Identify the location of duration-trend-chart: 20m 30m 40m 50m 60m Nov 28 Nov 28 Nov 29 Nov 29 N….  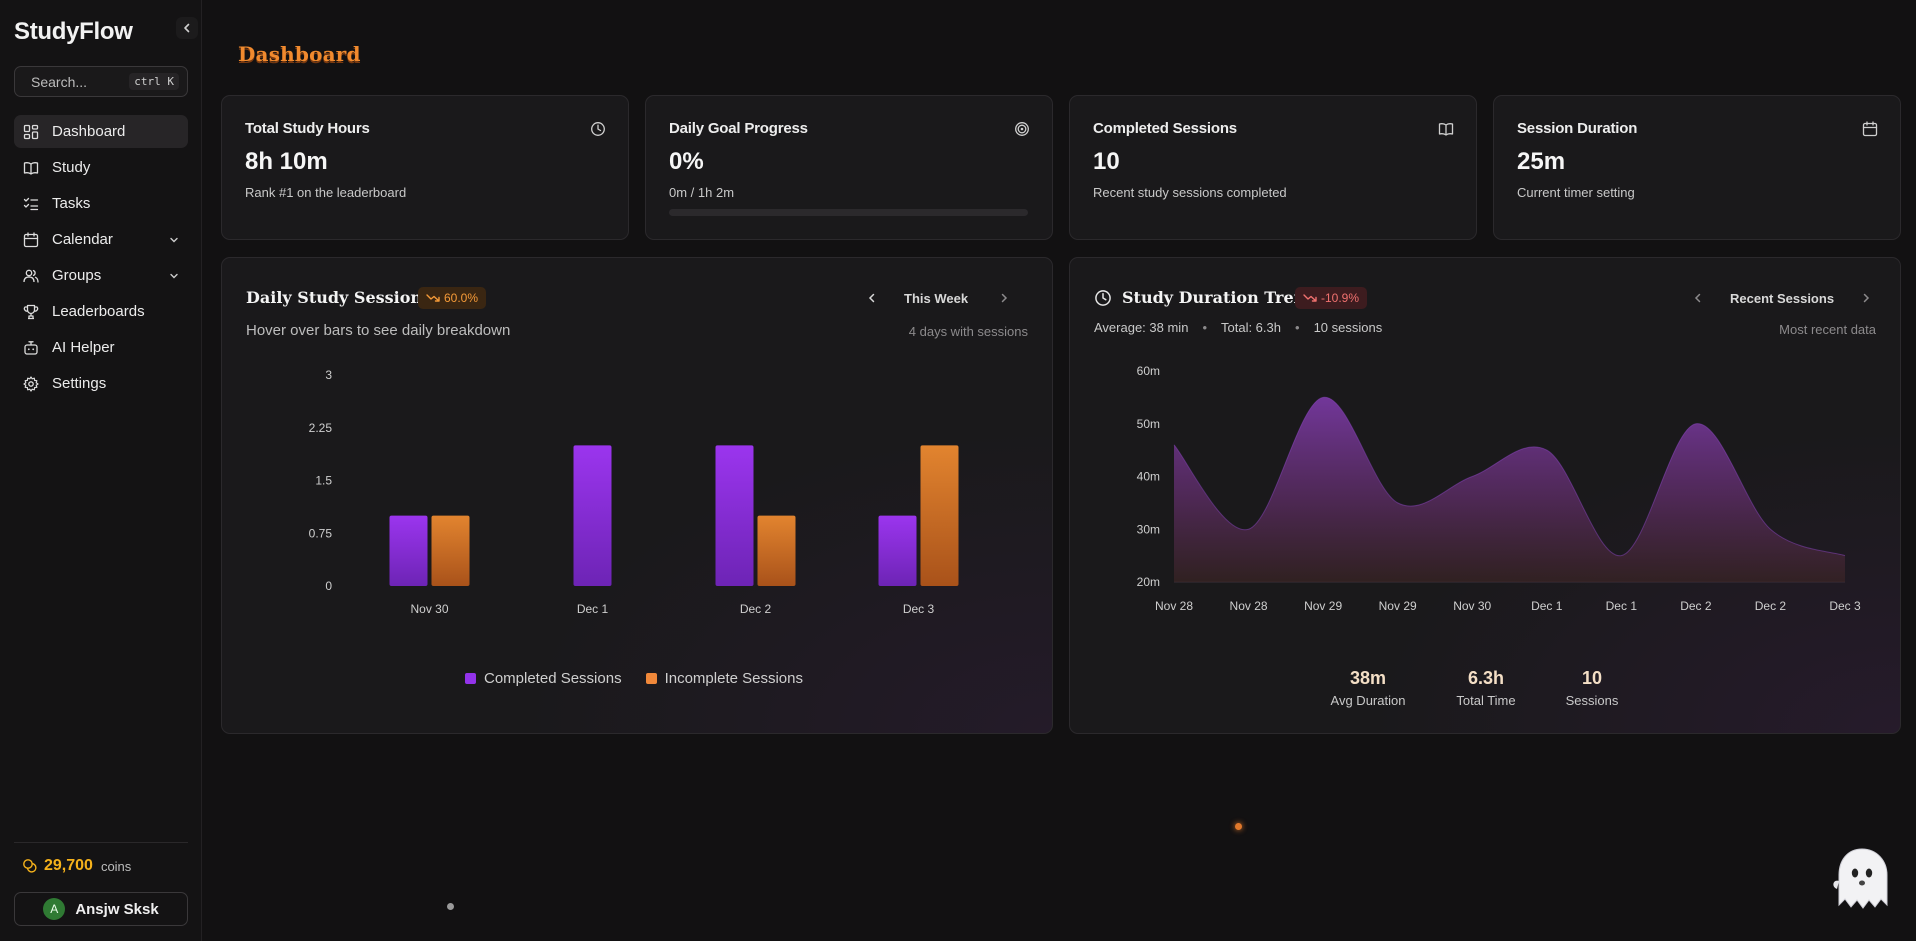
(1499, 488).